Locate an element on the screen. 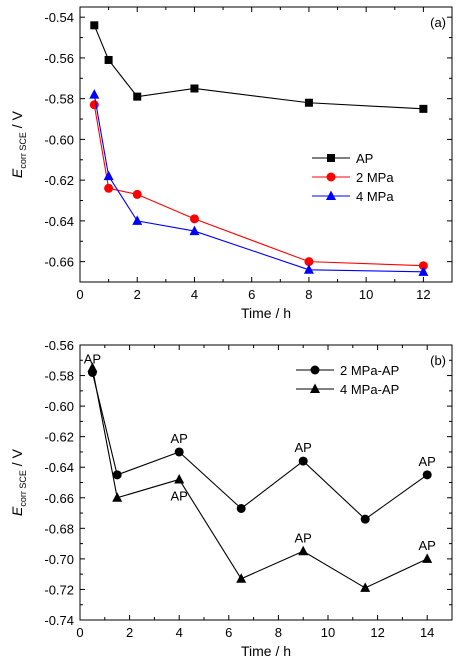 The image size is (469, 663). legend-label-4-mpa-ap: 4 MPa-AP is located at coordinates (369, 389).